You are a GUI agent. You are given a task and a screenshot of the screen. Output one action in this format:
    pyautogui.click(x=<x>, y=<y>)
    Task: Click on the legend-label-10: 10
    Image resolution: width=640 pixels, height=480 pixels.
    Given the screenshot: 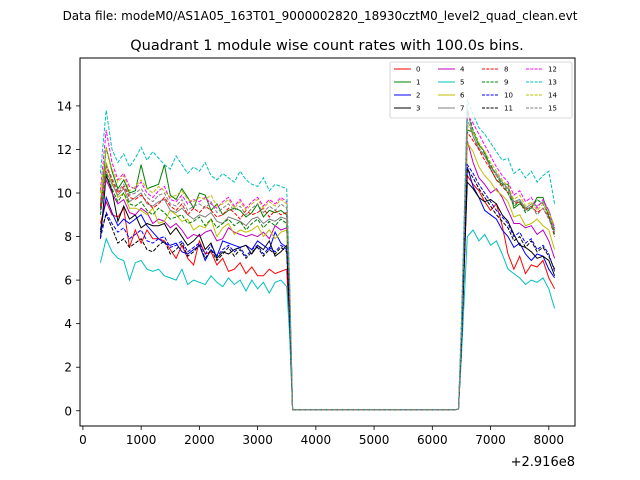 What is the action you would take?
    pyautogui.click(x=508, y=96)
    